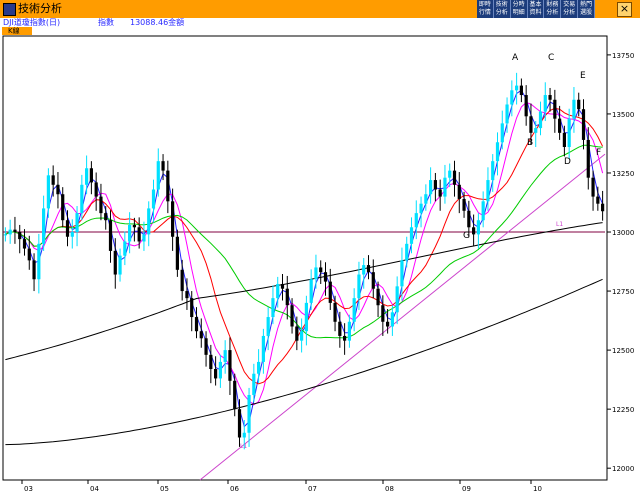  What do you see at coordinates (624, 9) in the screenshot?
I see `close-button: ×` at bounding box center [624, 9].